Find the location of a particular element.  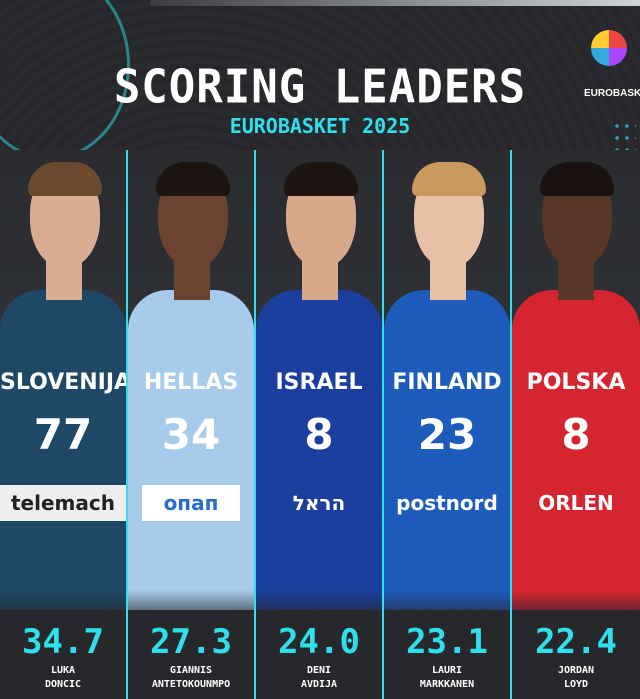

points-per-game: 24.0 is located at coordinates (319, 642).